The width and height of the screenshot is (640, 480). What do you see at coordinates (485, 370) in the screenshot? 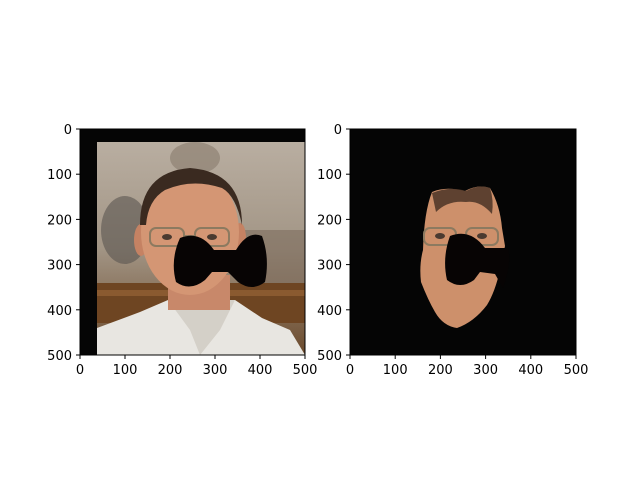
I see `x-tick-label-right-3: 300` at bounding box center [485, 370].